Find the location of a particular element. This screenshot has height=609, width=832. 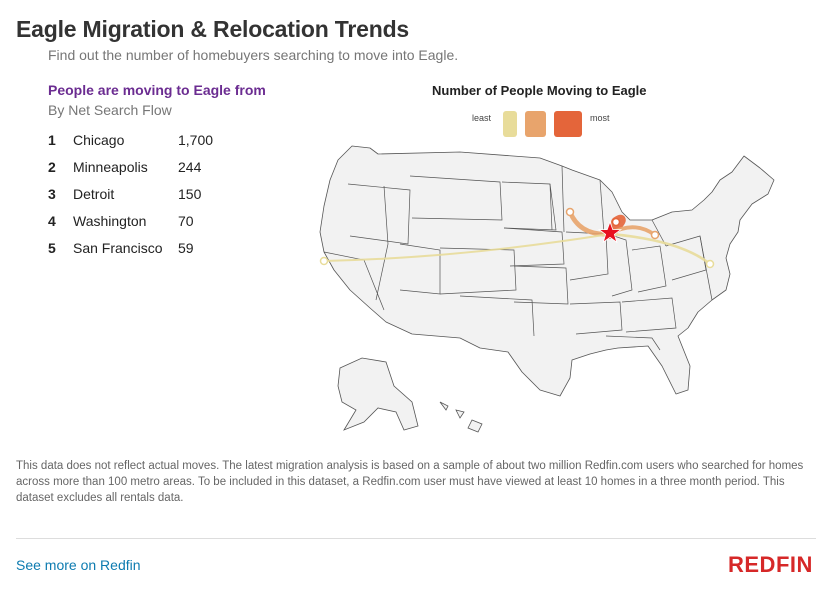

origin-value: 244 is located at coordinates (190, 166).